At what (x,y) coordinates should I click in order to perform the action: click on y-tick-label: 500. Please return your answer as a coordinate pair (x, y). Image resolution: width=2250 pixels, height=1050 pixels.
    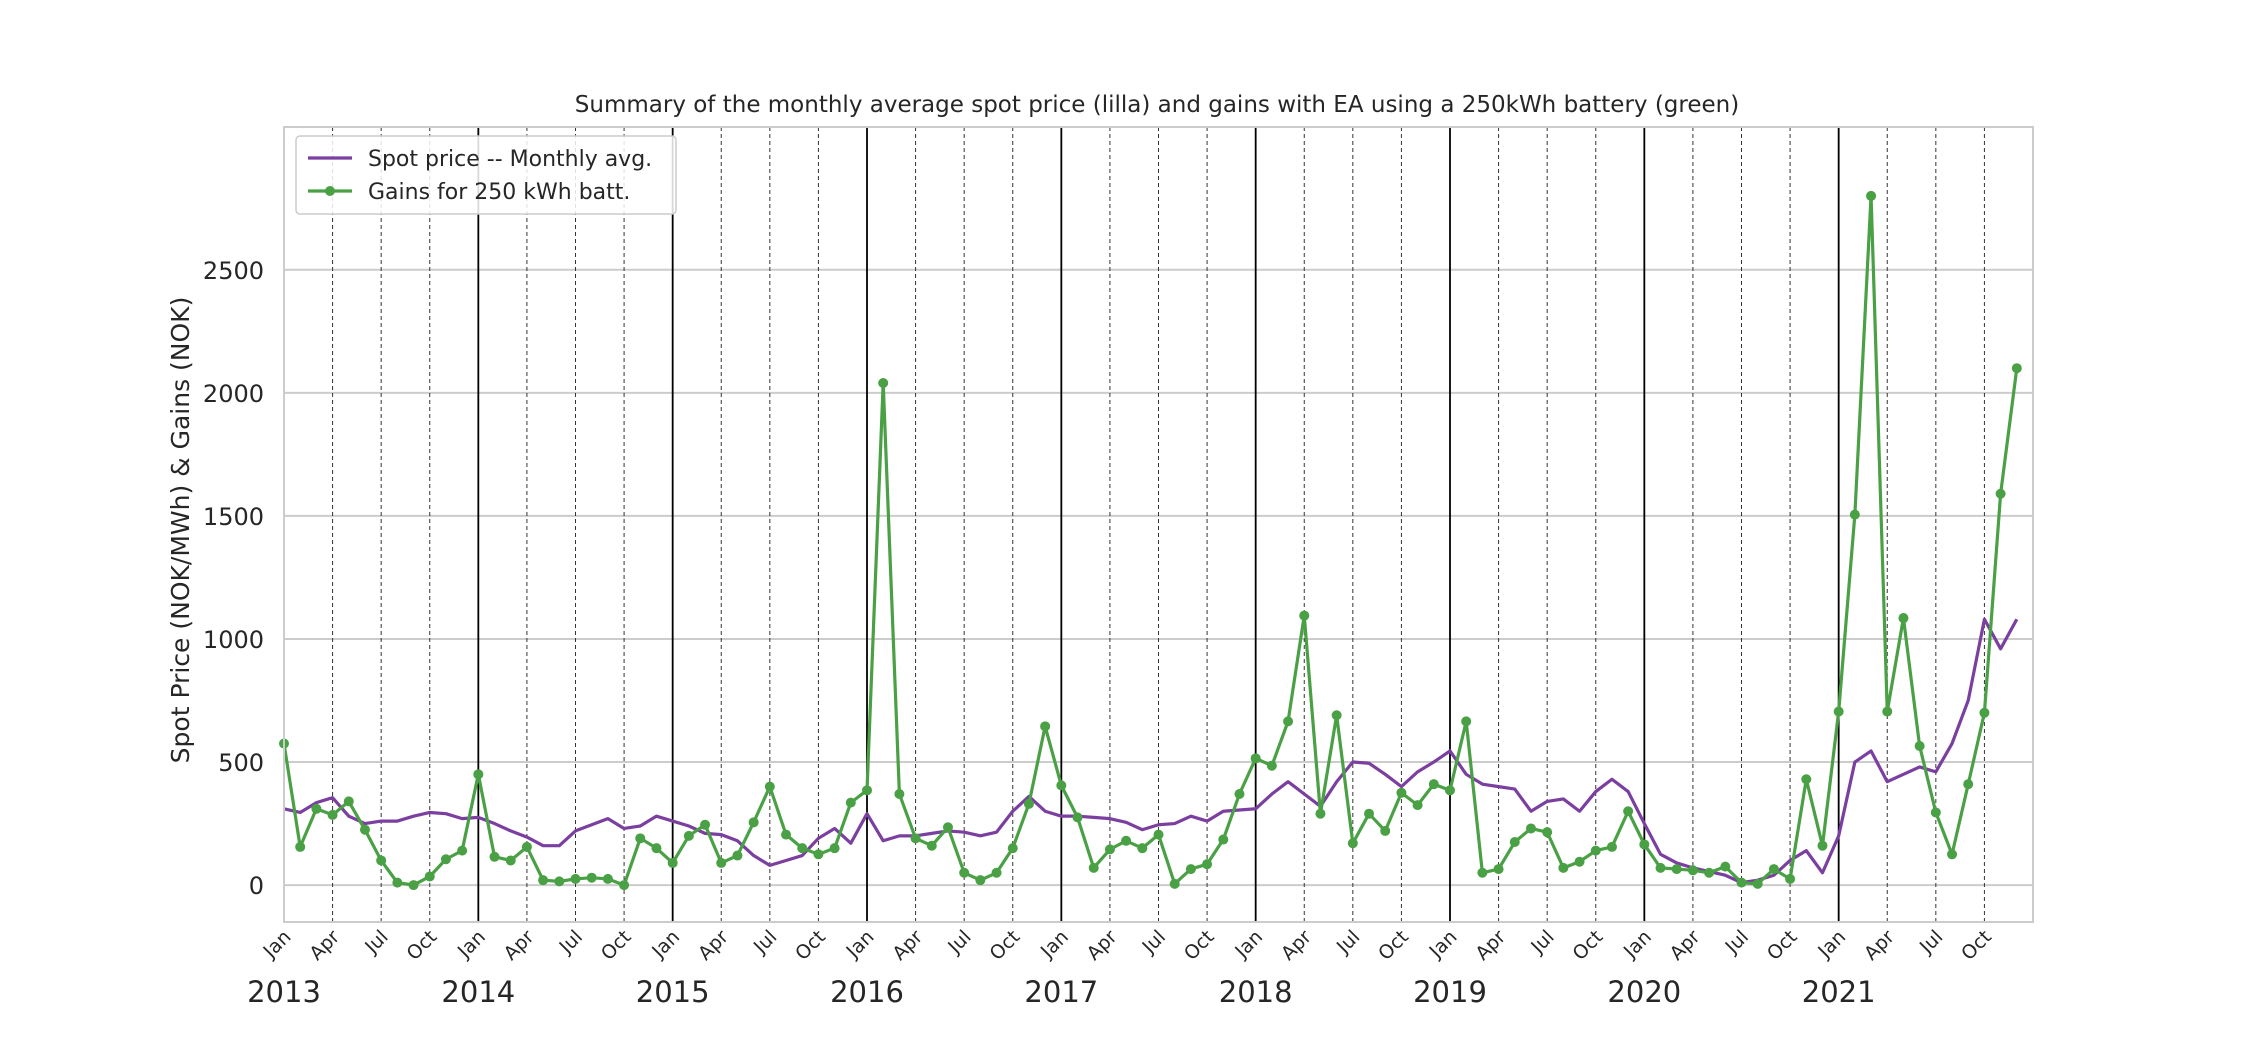
    Looking at the image, I should click on (241, 763).